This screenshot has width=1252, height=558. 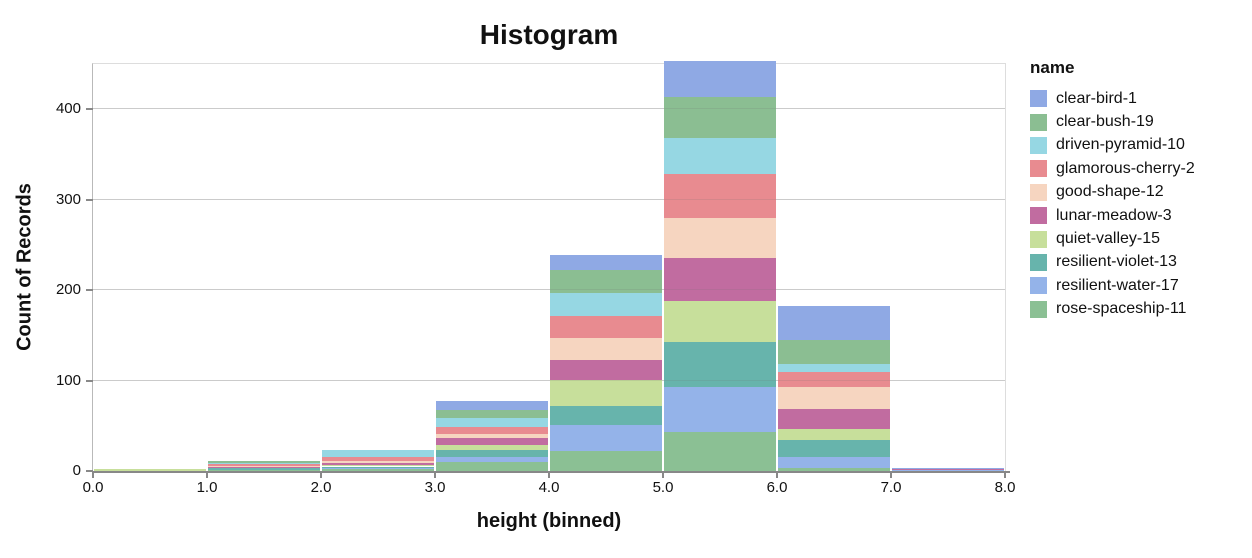 What do you see at coordinates (93, 487) in the screenshot?
I see `x-tick-label-0.0: 0.0` at bounding box center [93, 487].